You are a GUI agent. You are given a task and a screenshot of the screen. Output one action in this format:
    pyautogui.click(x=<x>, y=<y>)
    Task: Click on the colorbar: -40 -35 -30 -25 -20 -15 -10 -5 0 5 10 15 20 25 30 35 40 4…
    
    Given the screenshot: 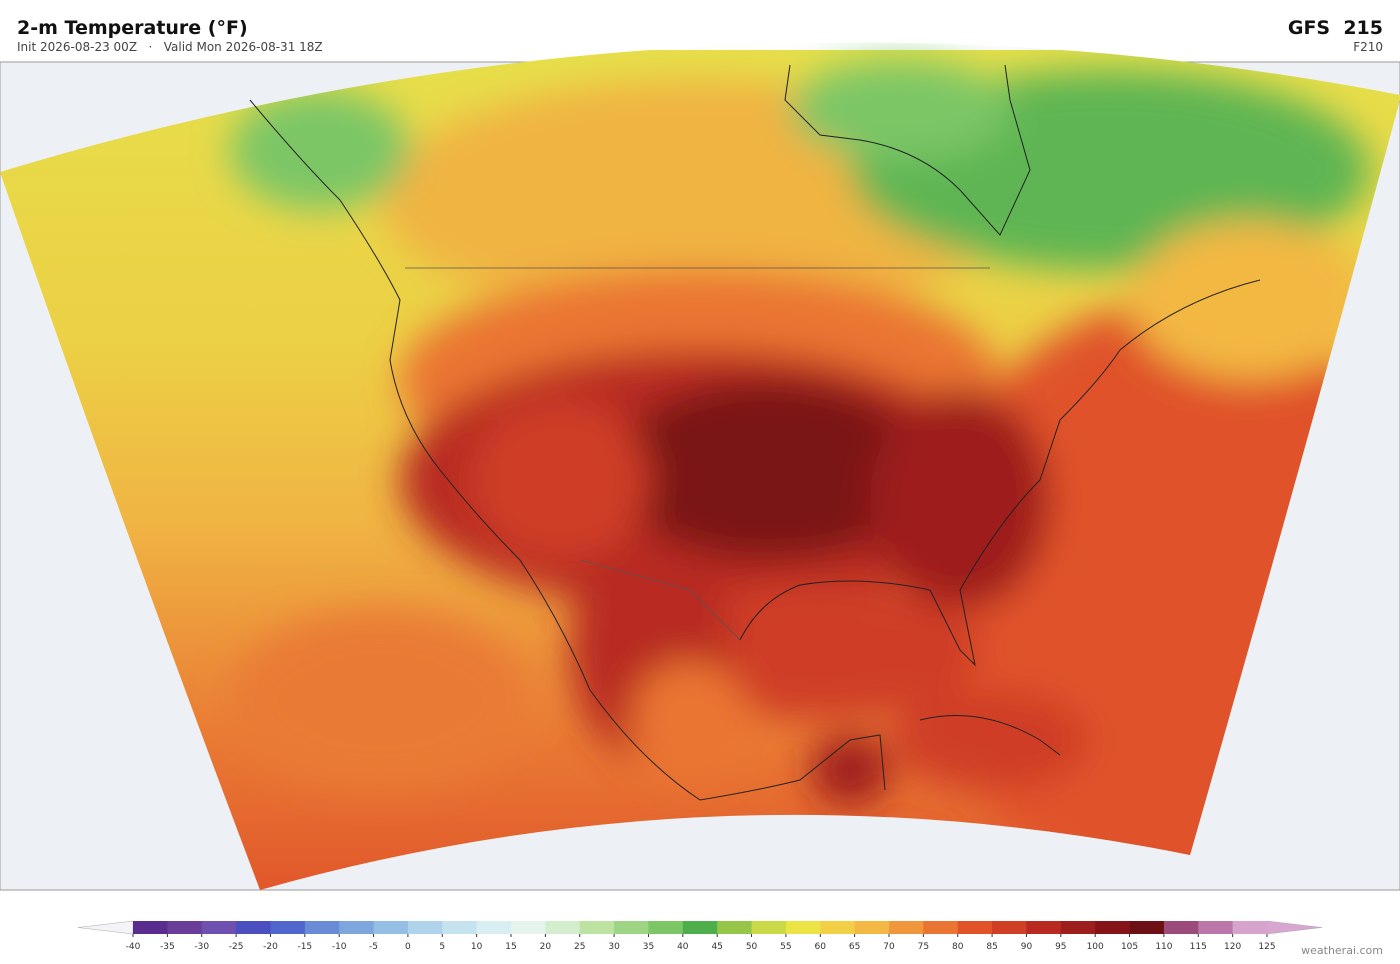 What is the action you would take?
    pyautogui.click(x=700, y=936)
    